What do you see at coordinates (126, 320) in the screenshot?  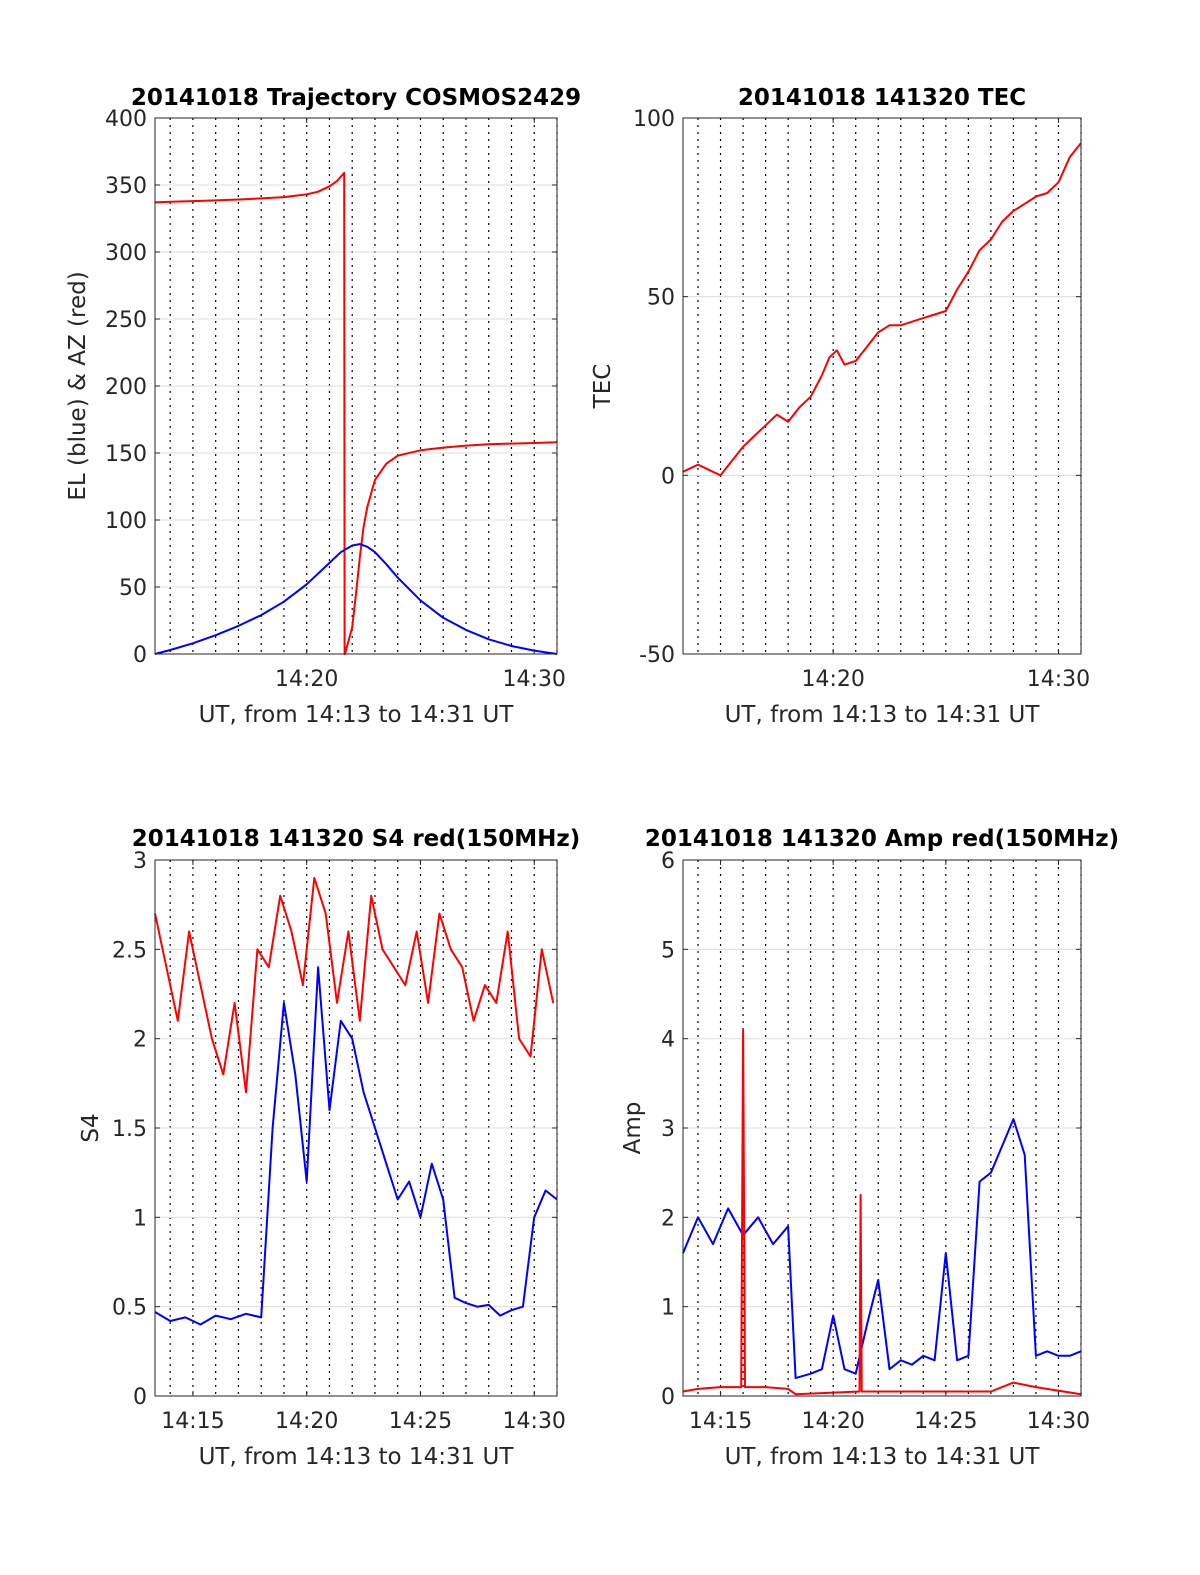 I see `y-tick-label: 250` at bounding box center [126, 320].